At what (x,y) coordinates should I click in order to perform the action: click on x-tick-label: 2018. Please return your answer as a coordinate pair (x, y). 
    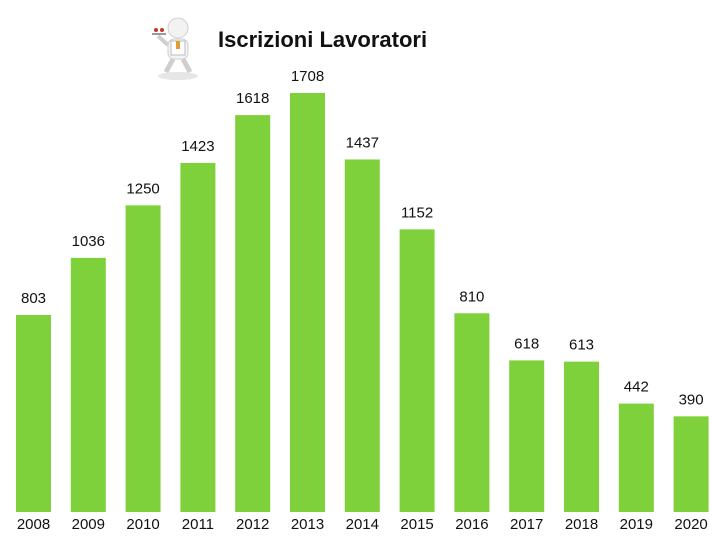
    Looking at the image, I should click on (581, 524).